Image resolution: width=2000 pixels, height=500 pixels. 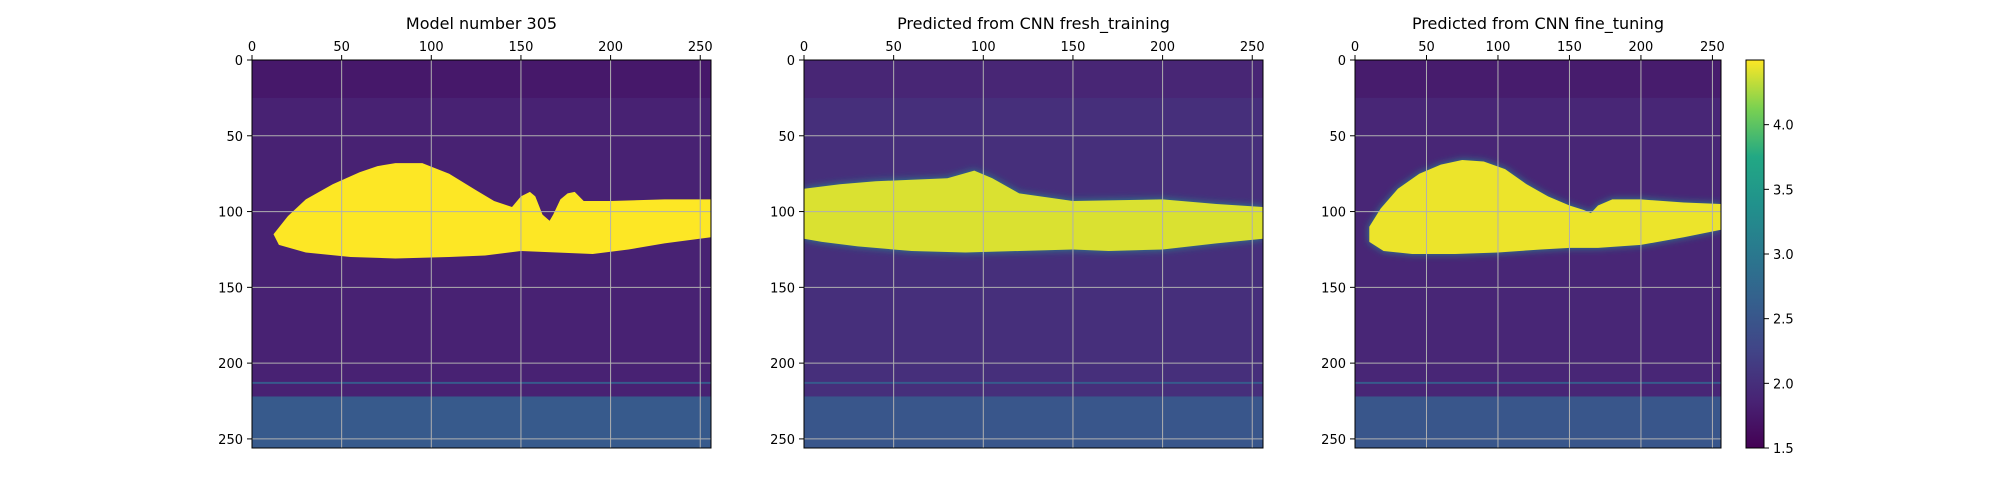 I want to click on colorbar-tick-label: 4.0, so click(x=1783, y=126).